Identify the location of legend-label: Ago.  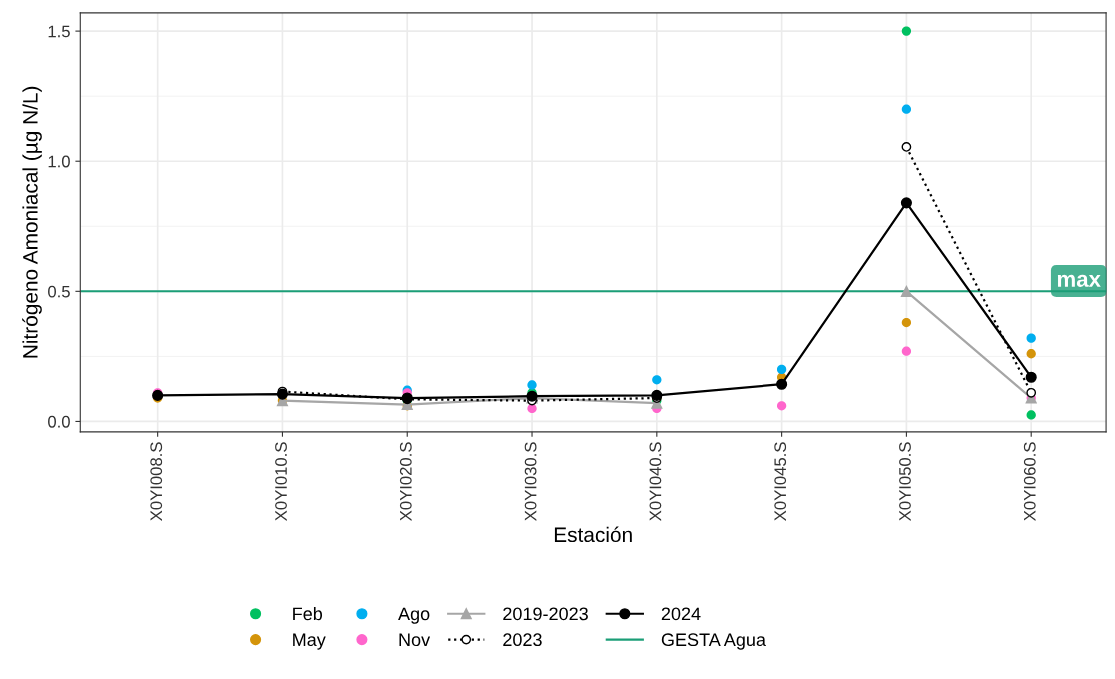
(414, 615).